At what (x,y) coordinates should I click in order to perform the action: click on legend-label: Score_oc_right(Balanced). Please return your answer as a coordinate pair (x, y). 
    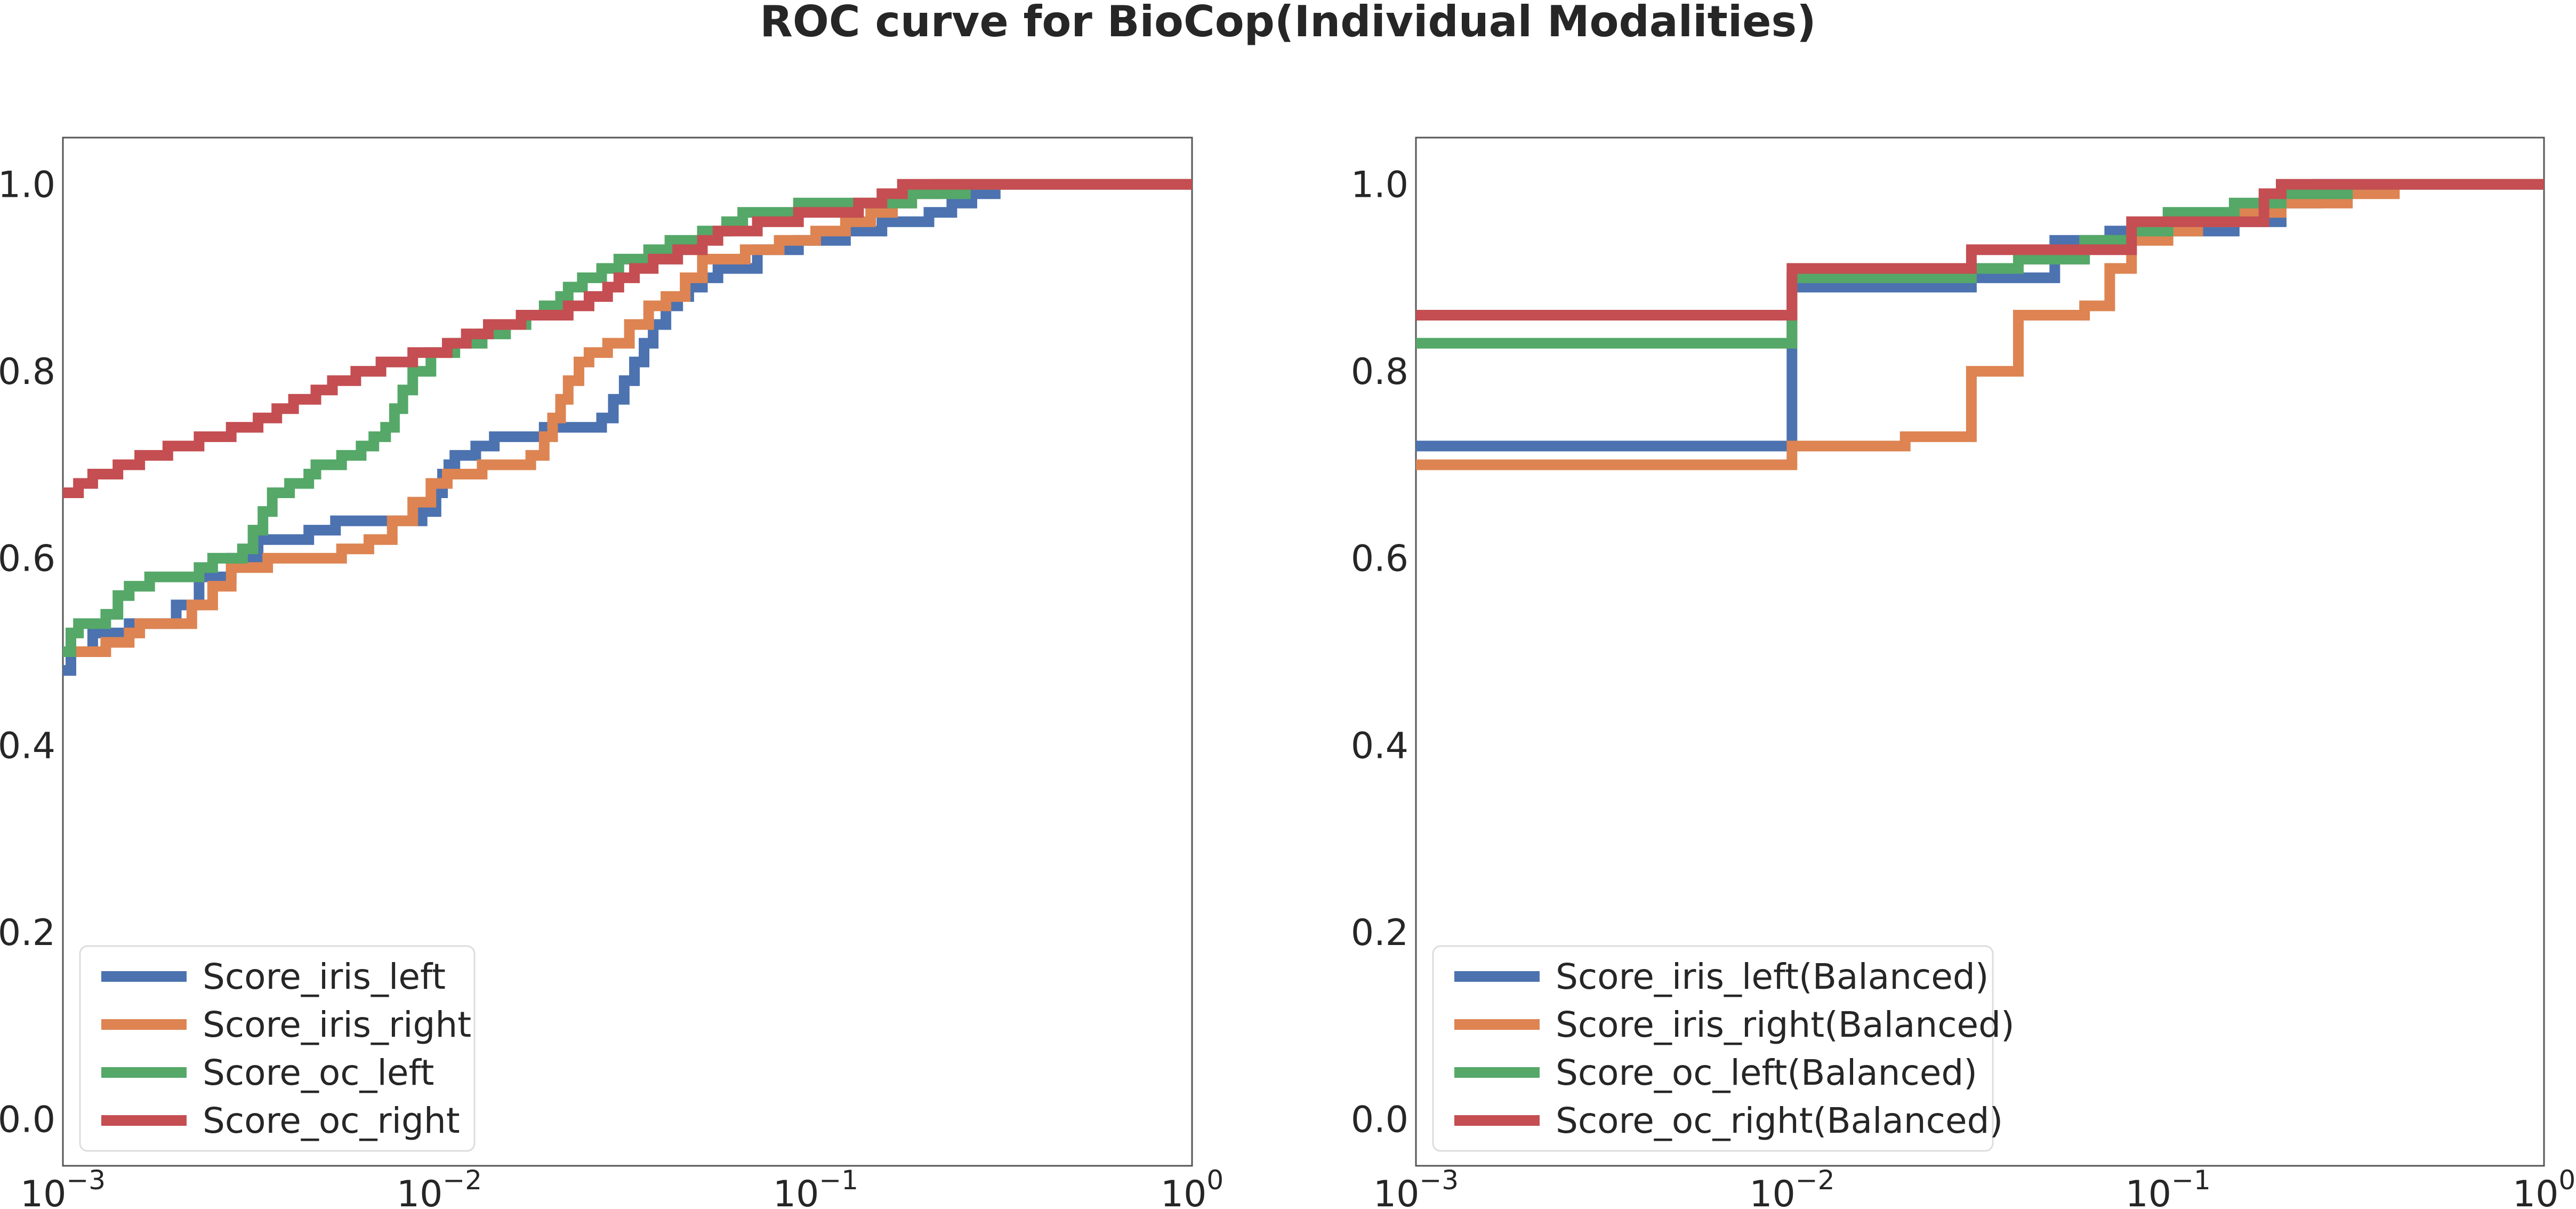
    Looking at the image, I should click on (1779, 1120).